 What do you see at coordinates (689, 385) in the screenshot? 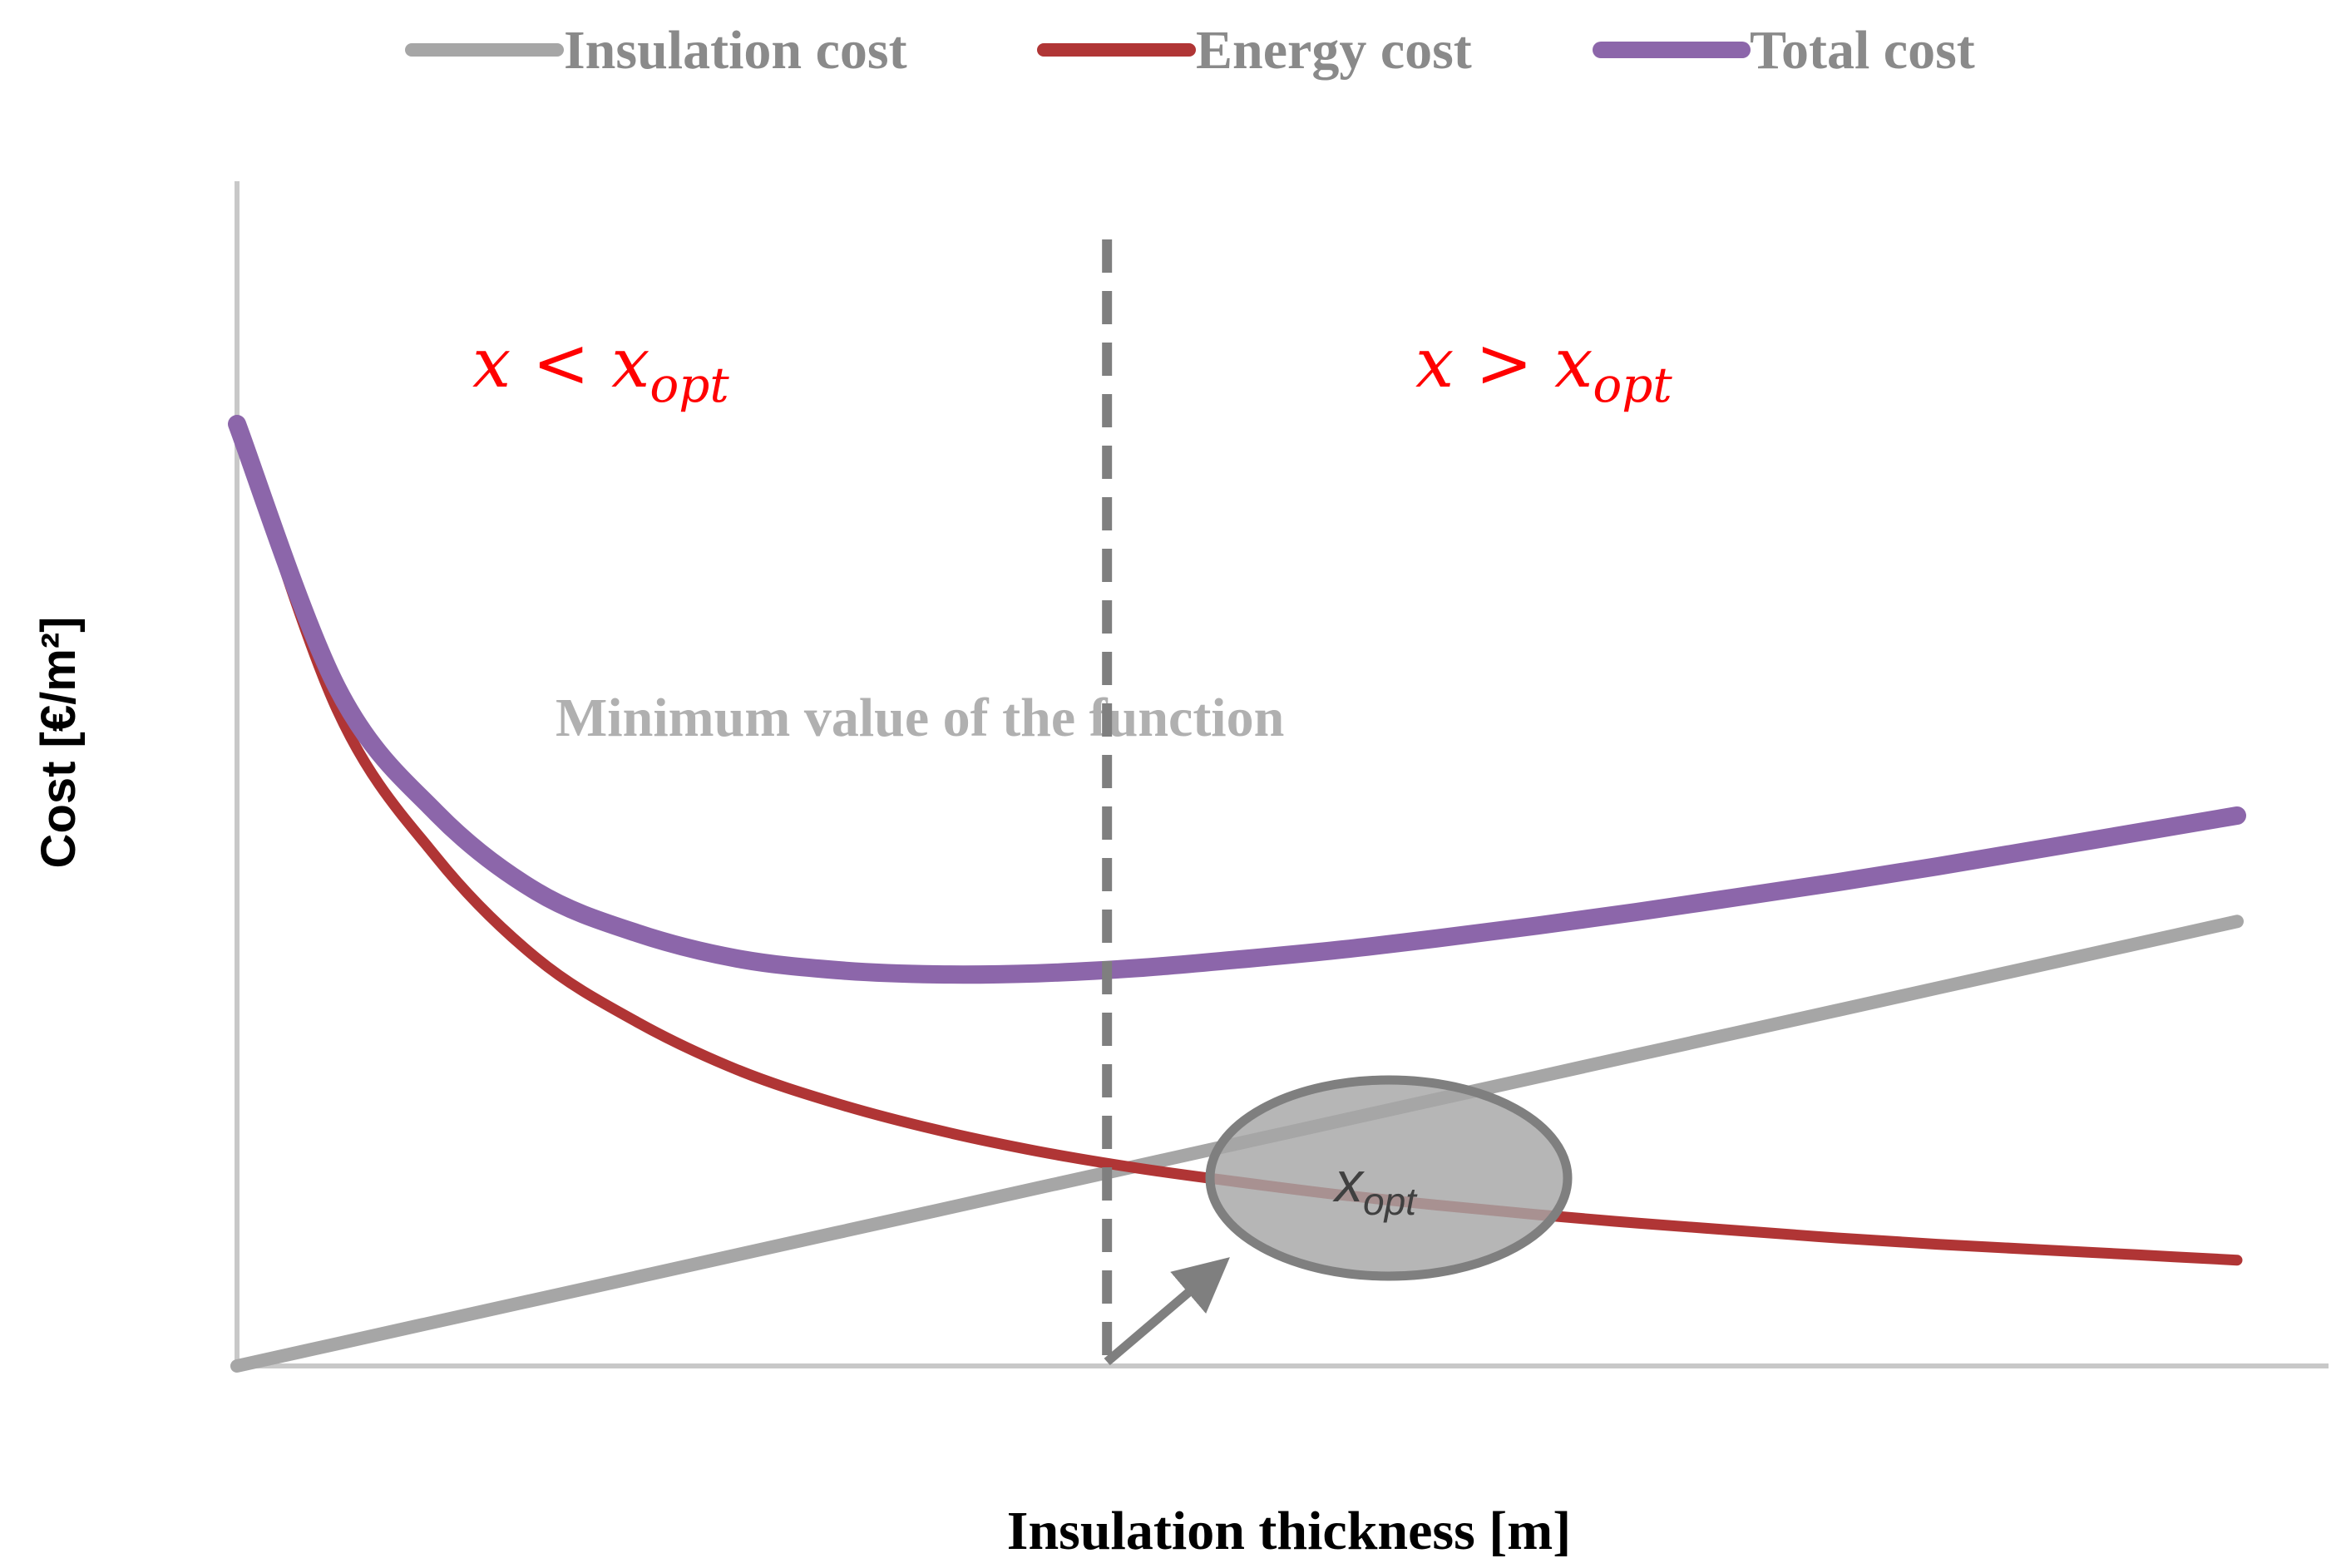
I see `region-label-below-sub: opt` at bounding box center [689, 385].